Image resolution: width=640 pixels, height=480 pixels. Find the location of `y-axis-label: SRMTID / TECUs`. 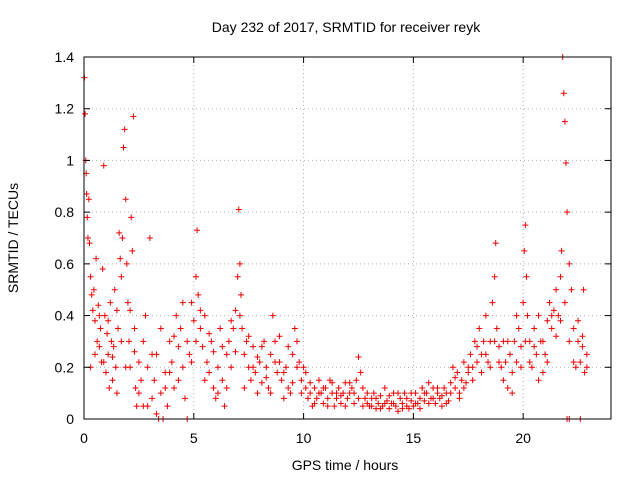

y-axis-label: SRMTID / TECUs is located at coordinates (13, 238).